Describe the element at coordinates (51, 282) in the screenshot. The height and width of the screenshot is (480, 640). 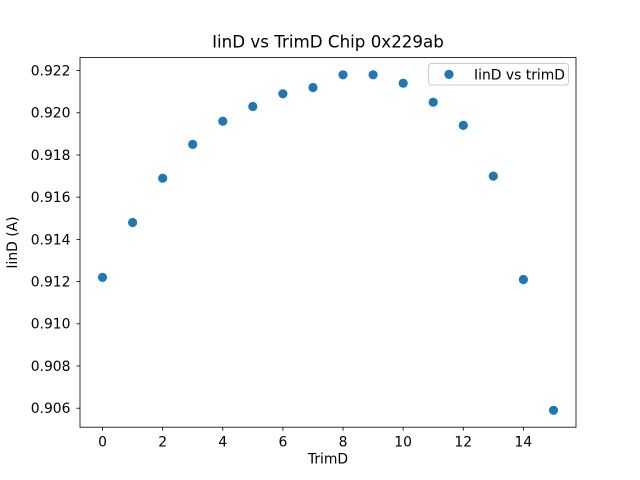
I see `y-tick-label: 0.912` at that location.